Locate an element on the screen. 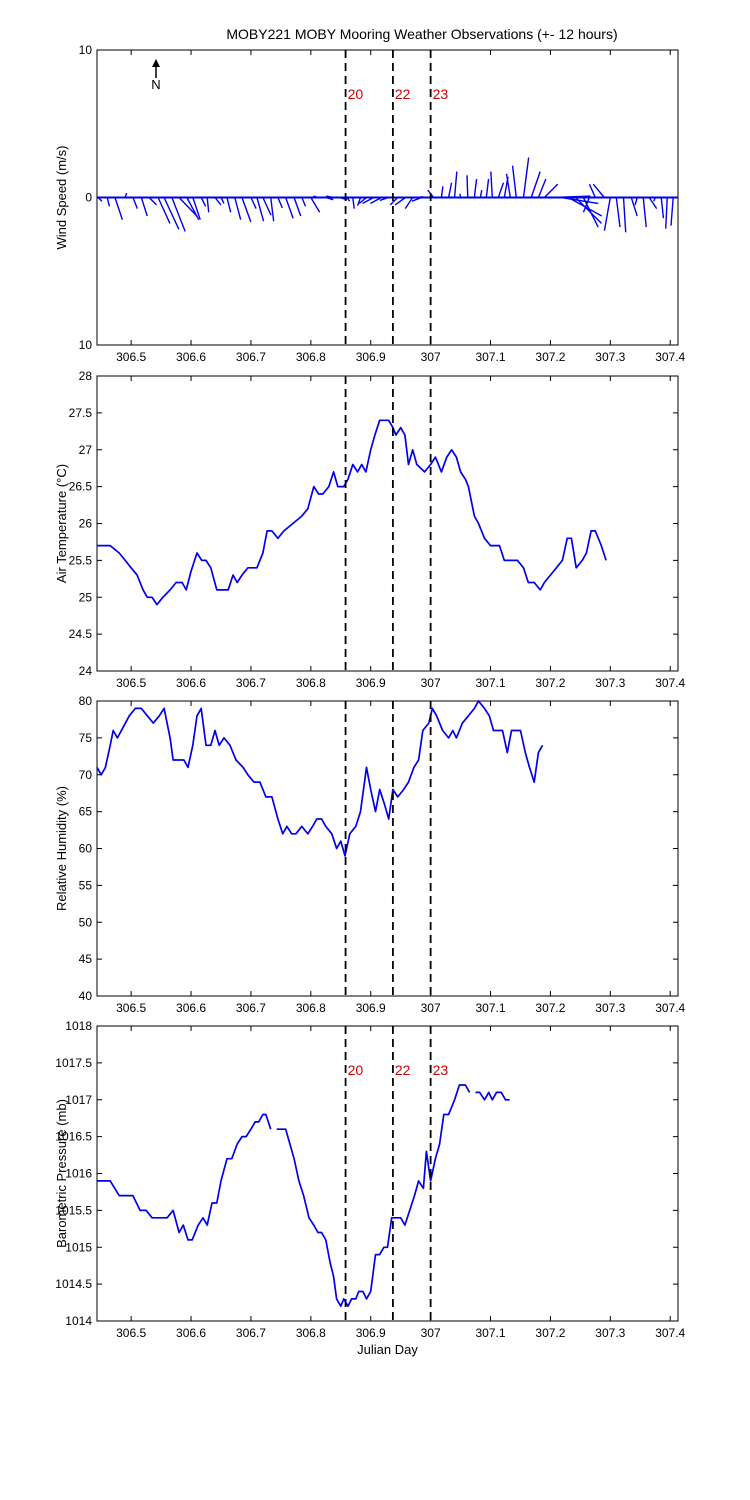  y-tick-label: 27 is located at coordinates (86, 450).